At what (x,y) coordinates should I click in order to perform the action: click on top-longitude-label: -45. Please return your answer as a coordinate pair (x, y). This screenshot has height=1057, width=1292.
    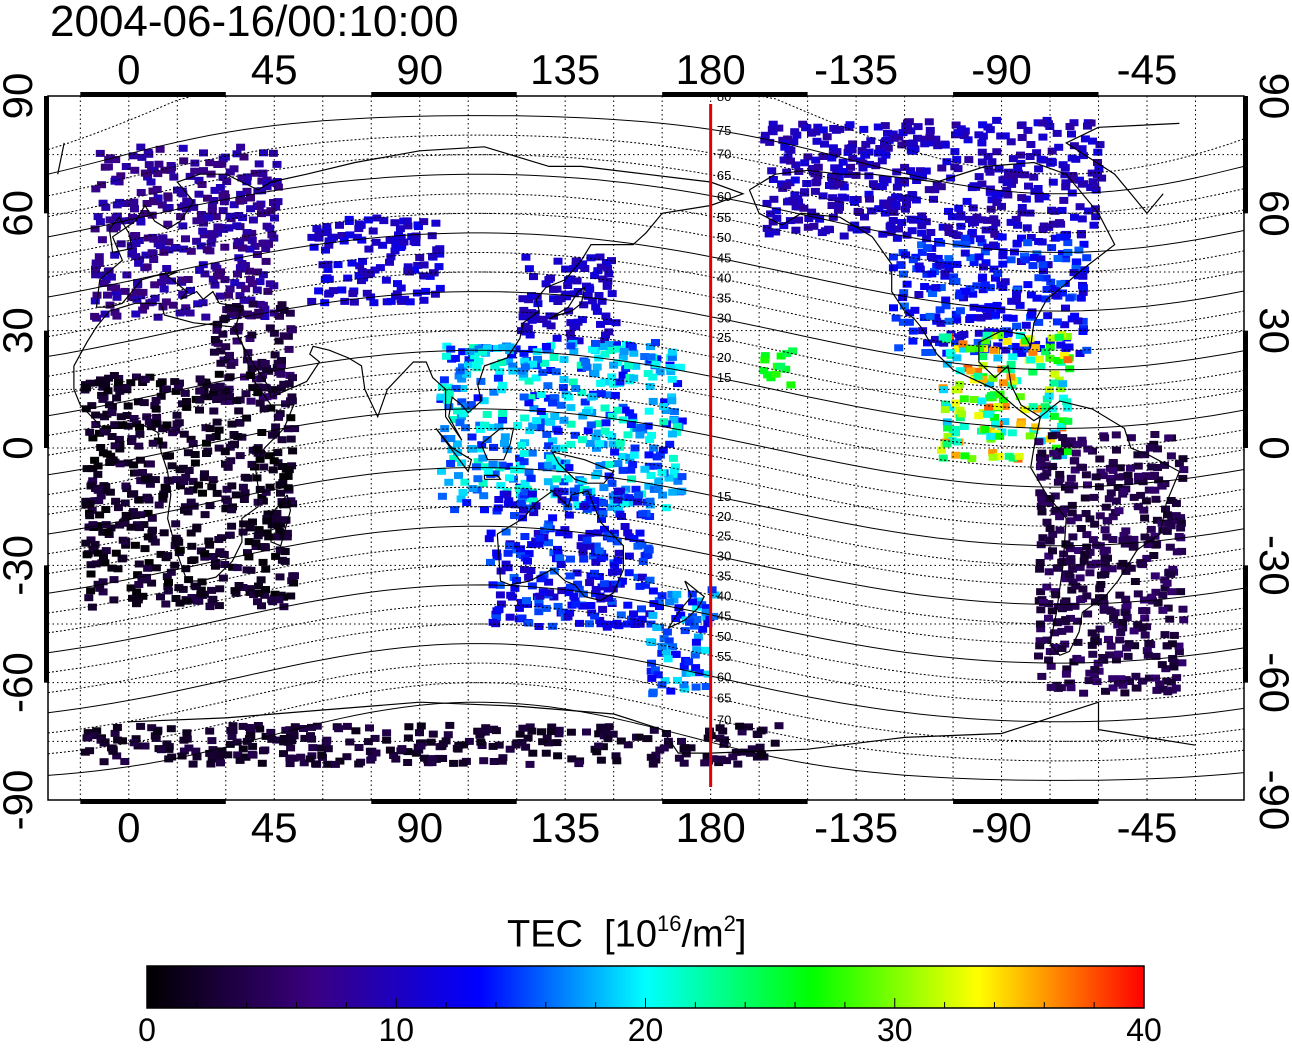
    Looking at the image, I should click on (1147, 69).